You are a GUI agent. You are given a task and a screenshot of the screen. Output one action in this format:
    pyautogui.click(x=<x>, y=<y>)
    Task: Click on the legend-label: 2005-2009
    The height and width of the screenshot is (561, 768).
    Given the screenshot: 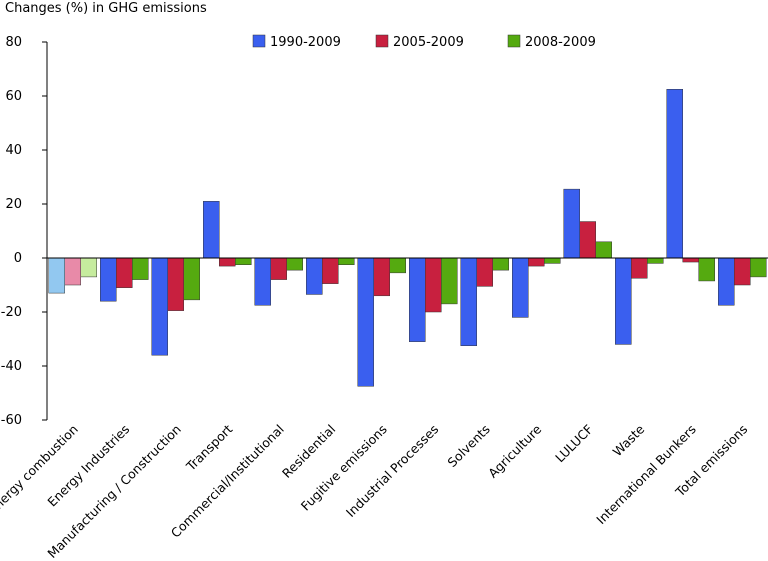 What is the action you would take?
    pyautogui.click(x=428, y=42)
    